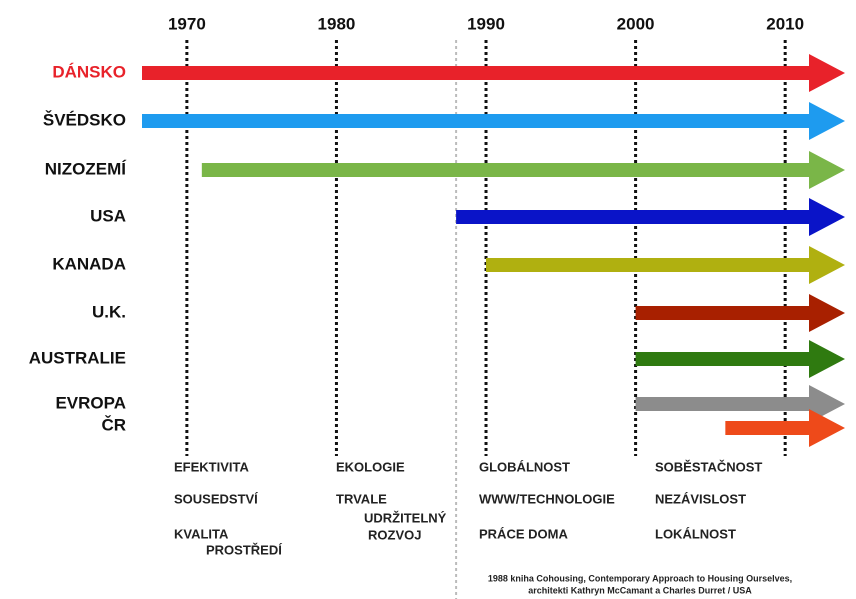  Describe the element at coordinates (337, 23) in the screenshot. I see `x-tick-label: 1980` at that location.